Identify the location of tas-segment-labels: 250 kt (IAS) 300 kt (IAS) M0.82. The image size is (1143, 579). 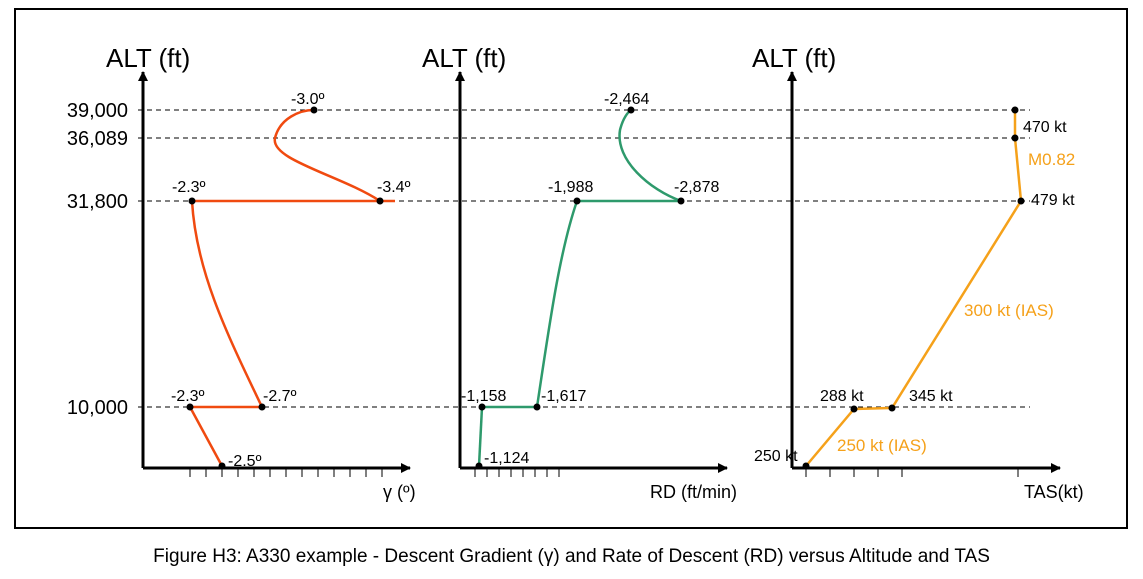
(956, 302).